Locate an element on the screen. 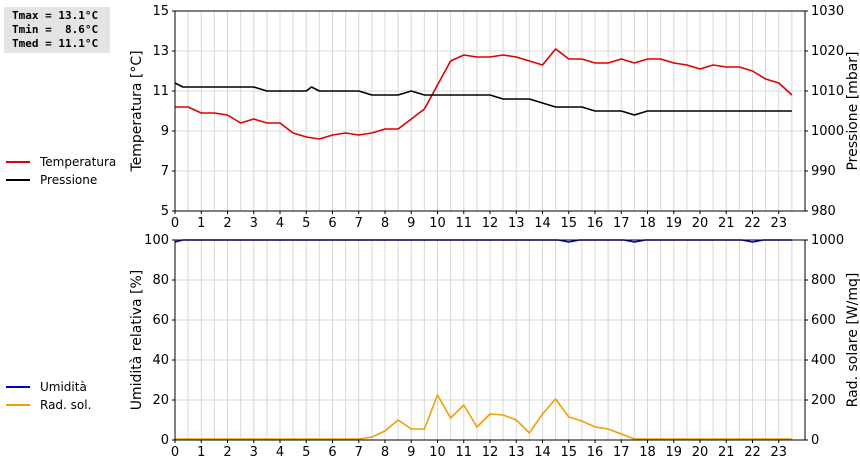  tmax-text: Tmax = 13.1°C is located at coordinates (55, 15).